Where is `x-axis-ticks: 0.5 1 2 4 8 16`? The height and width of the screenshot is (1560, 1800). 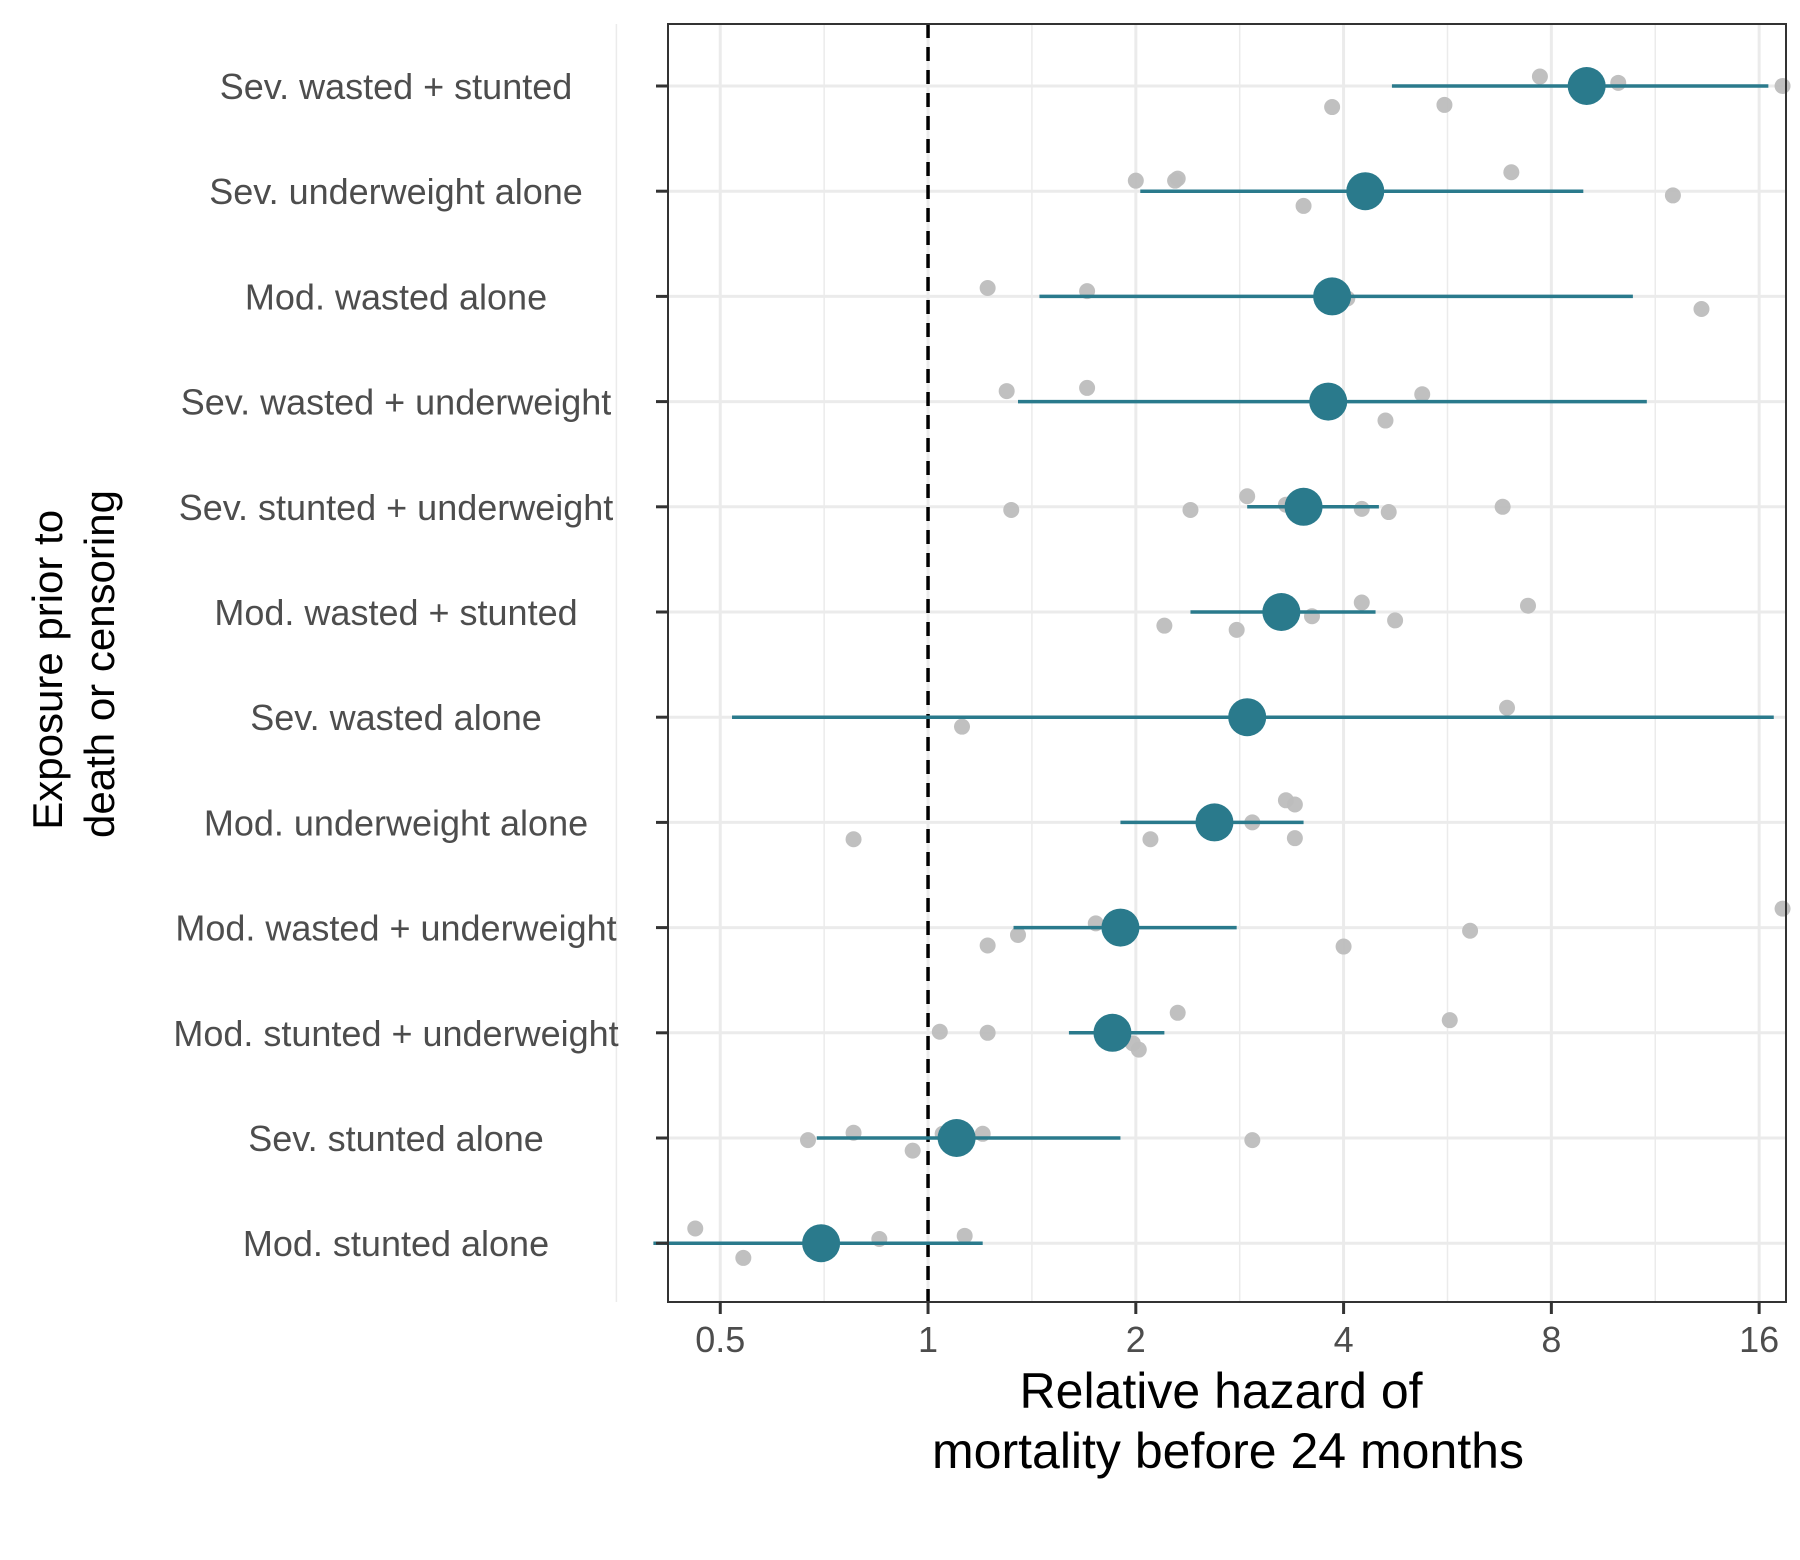 x-axis-ticks: 0.5 1 2 4 8 16 is located at coordinates (1237, 1331).